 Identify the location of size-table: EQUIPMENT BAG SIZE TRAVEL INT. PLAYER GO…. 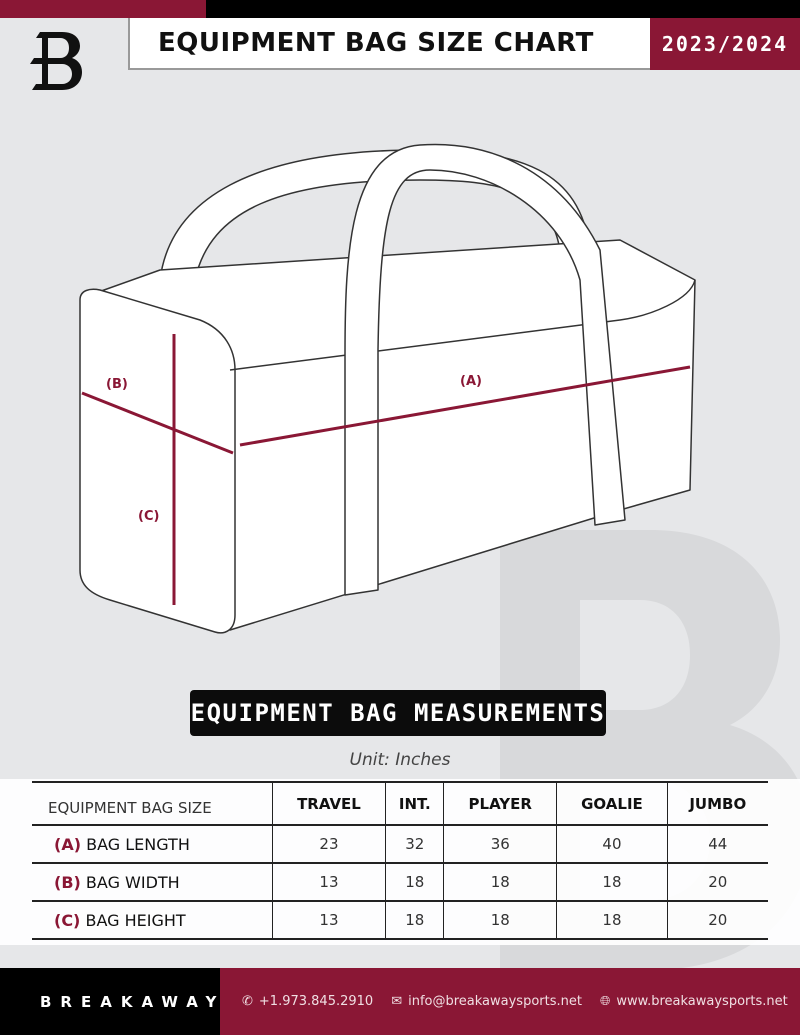
(400, 860).